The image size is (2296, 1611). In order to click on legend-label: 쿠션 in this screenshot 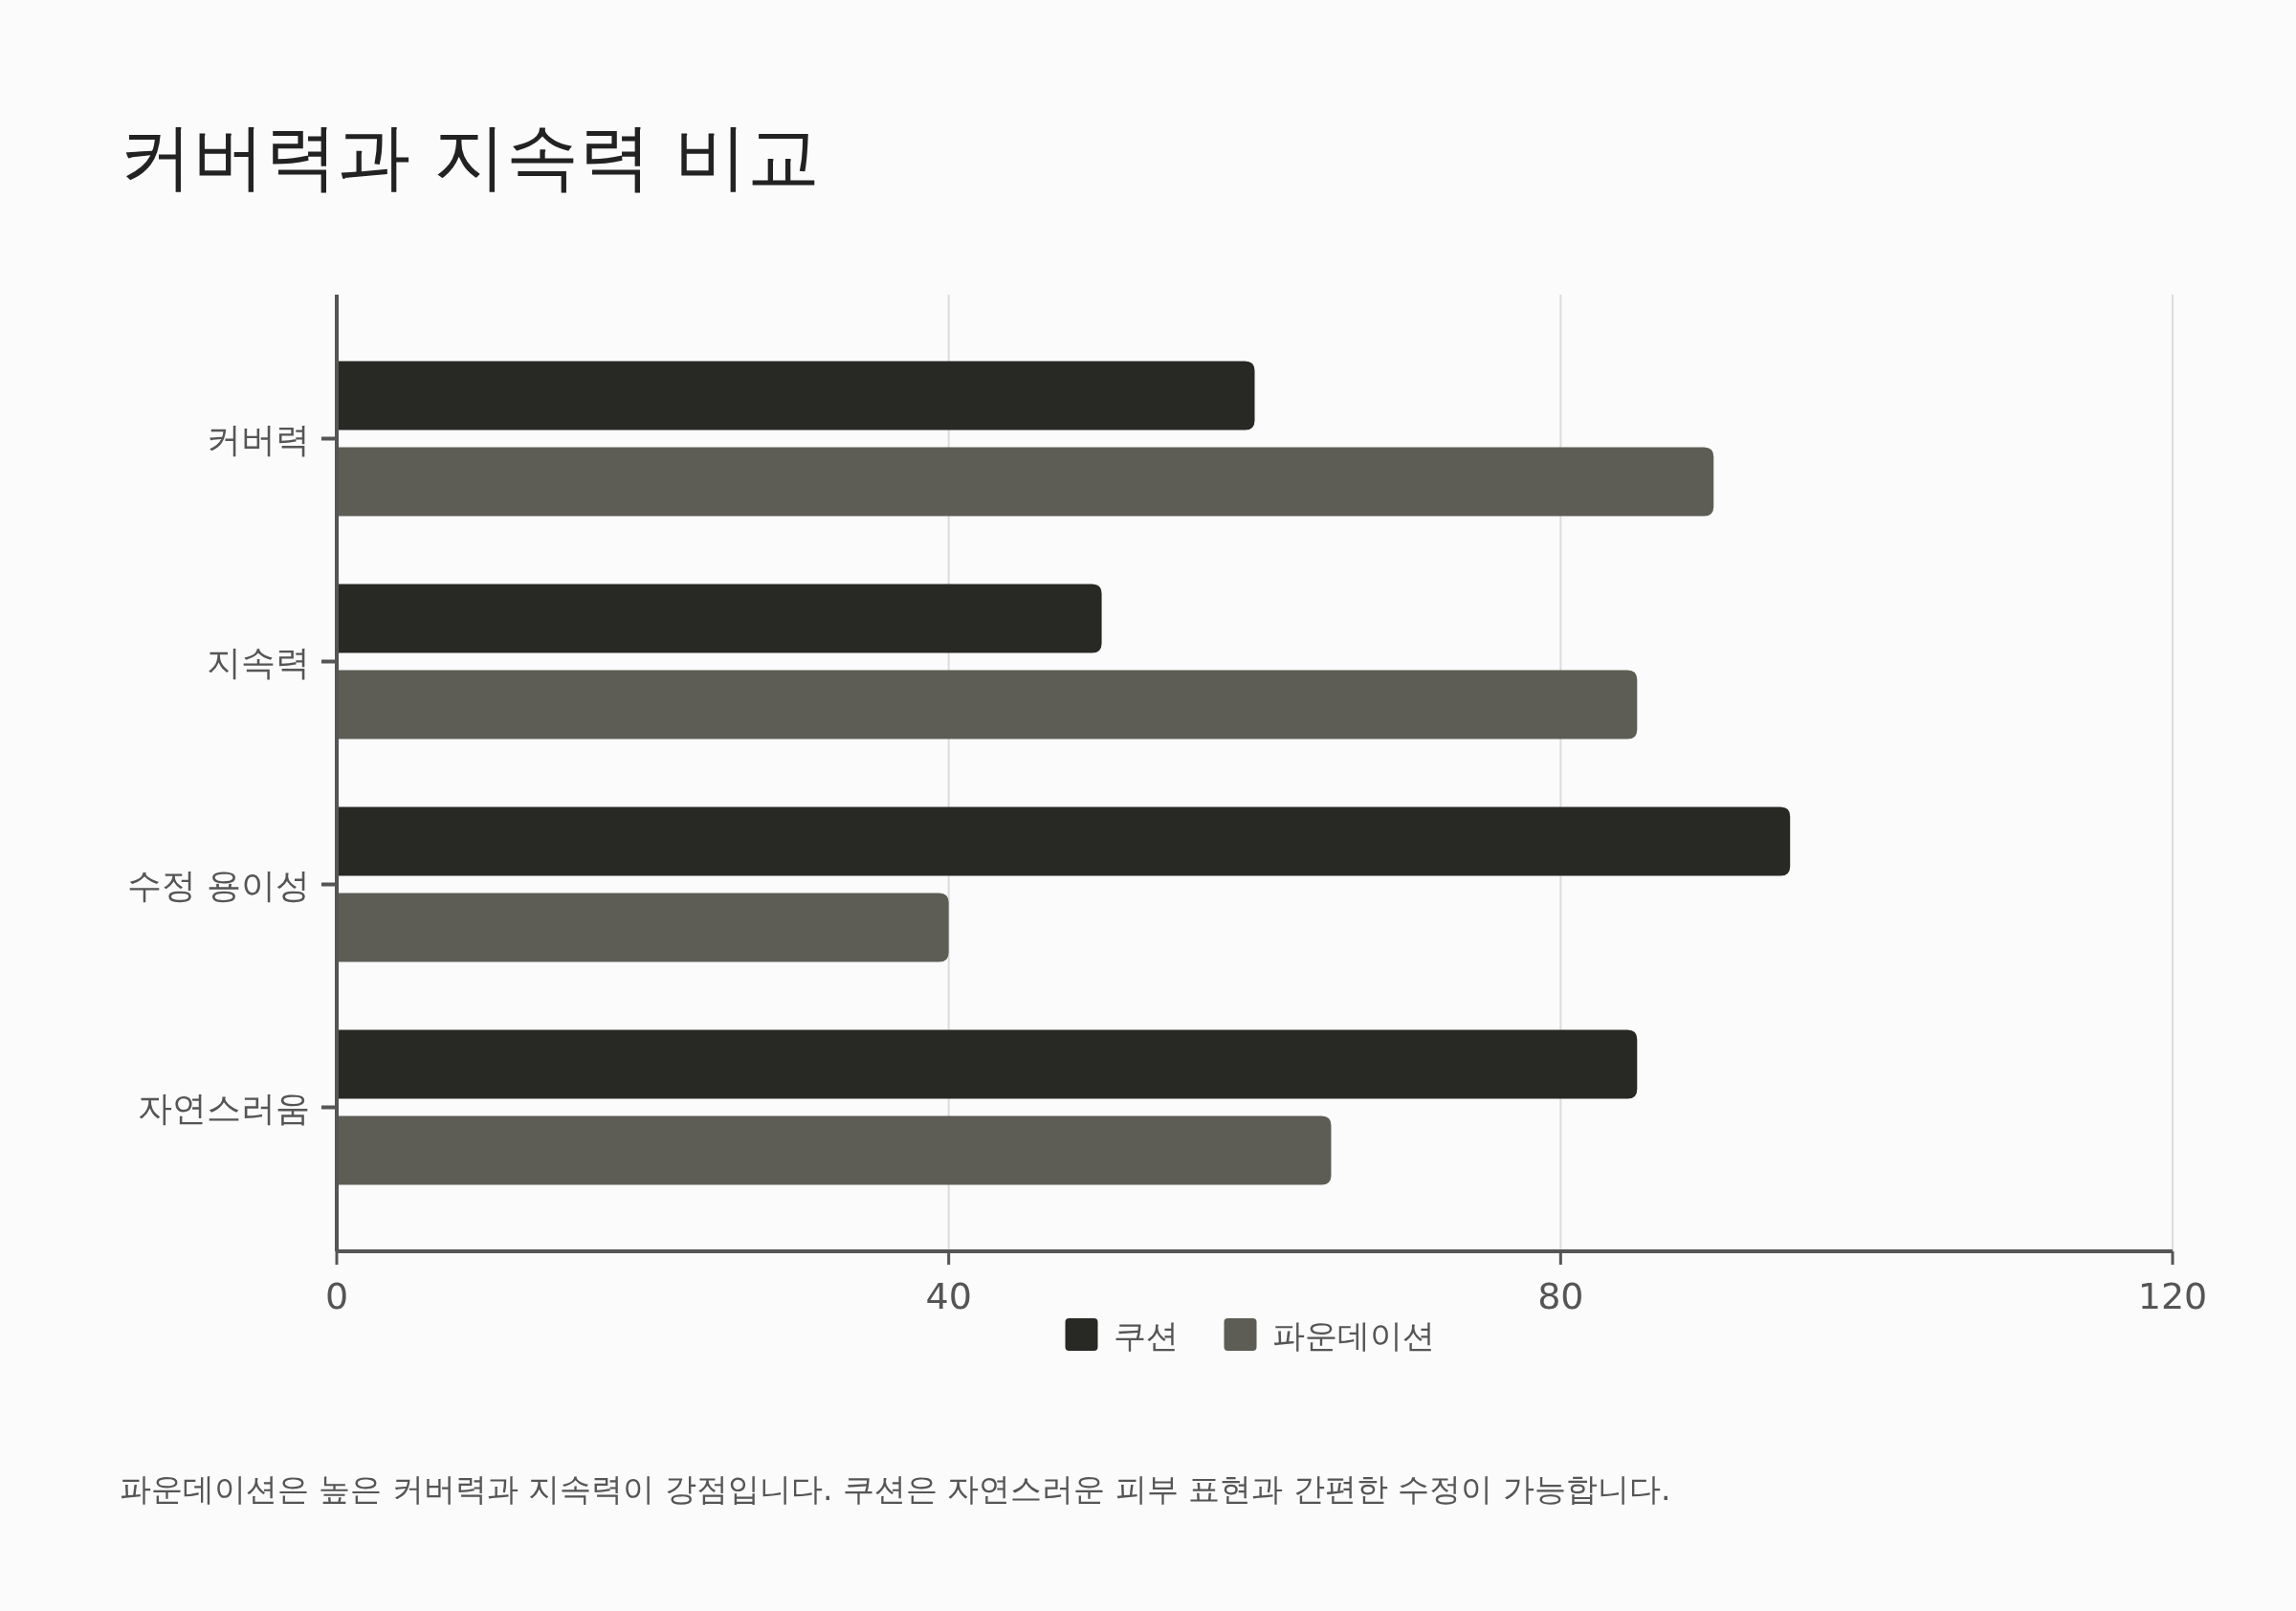, I will do `click(1146, 1335)`.